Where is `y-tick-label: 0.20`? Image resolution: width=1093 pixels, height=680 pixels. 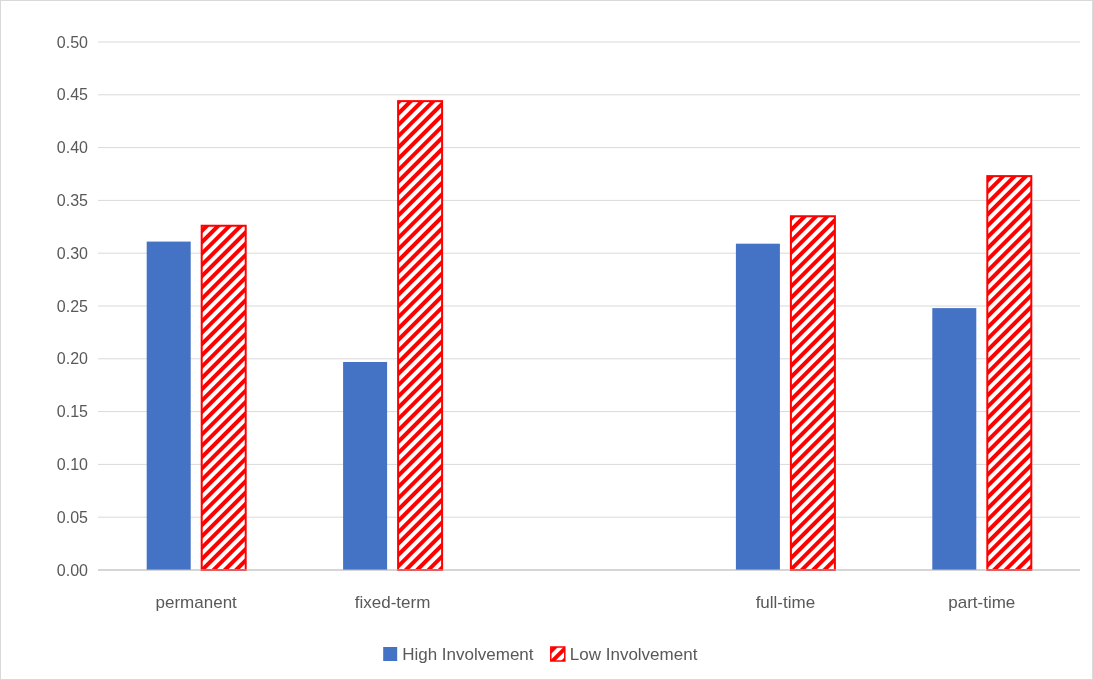
y-tick-label: 0.20 is located at coordinates (72, 359).